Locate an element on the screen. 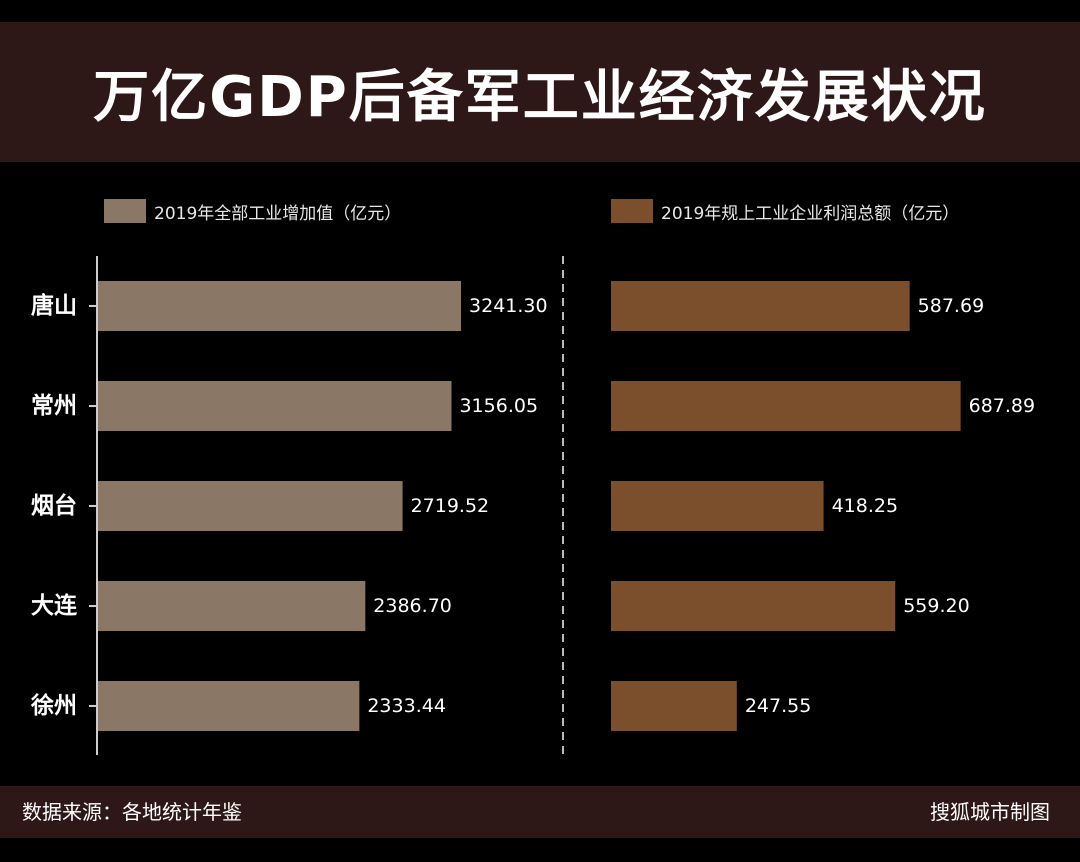 Image resolution: width=1080 pixels, height=862 pixels. credit-note: 搜狐城市制图 is located at coordinates (990, 812).